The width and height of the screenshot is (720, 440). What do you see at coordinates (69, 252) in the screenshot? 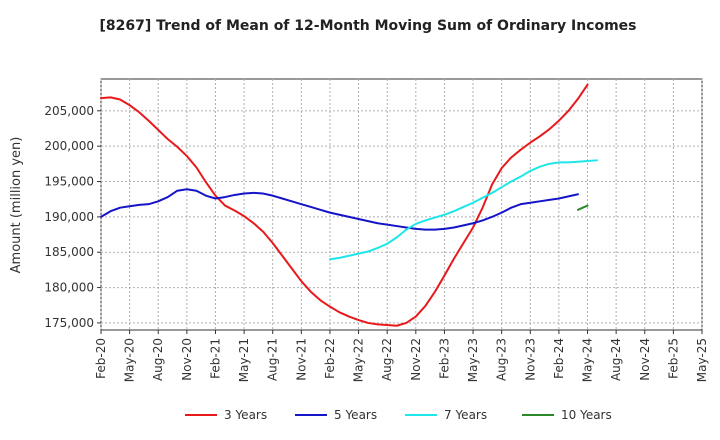
I see `y-tick-label: 185,000` at bounding box center [69, 252].